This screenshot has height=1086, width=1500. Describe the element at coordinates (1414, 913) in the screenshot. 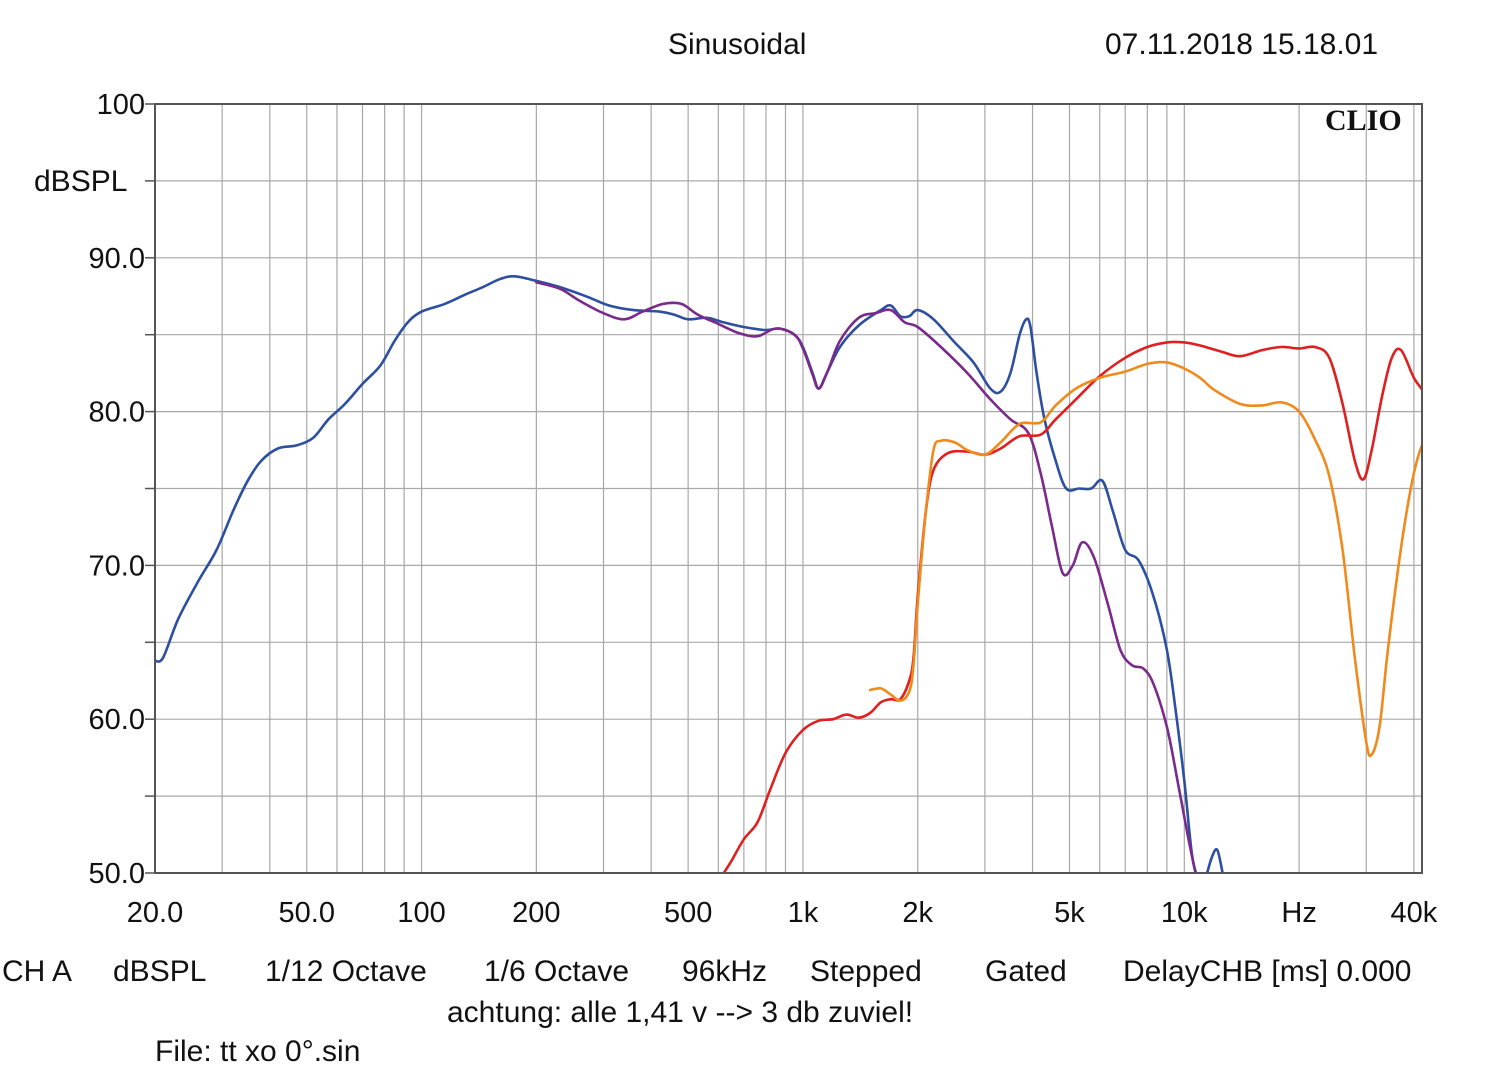

I see `x-tick-label: 40k` at that location.